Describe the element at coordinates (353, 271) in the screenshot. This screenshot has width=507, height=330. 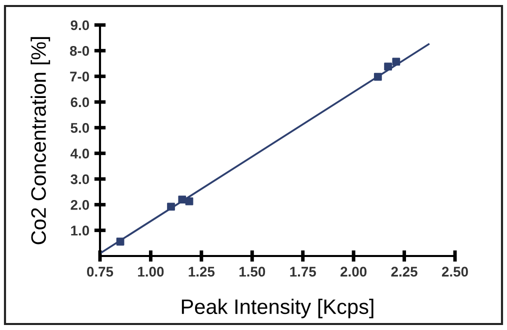
I see `x-tick-label: 2.00` at that location.